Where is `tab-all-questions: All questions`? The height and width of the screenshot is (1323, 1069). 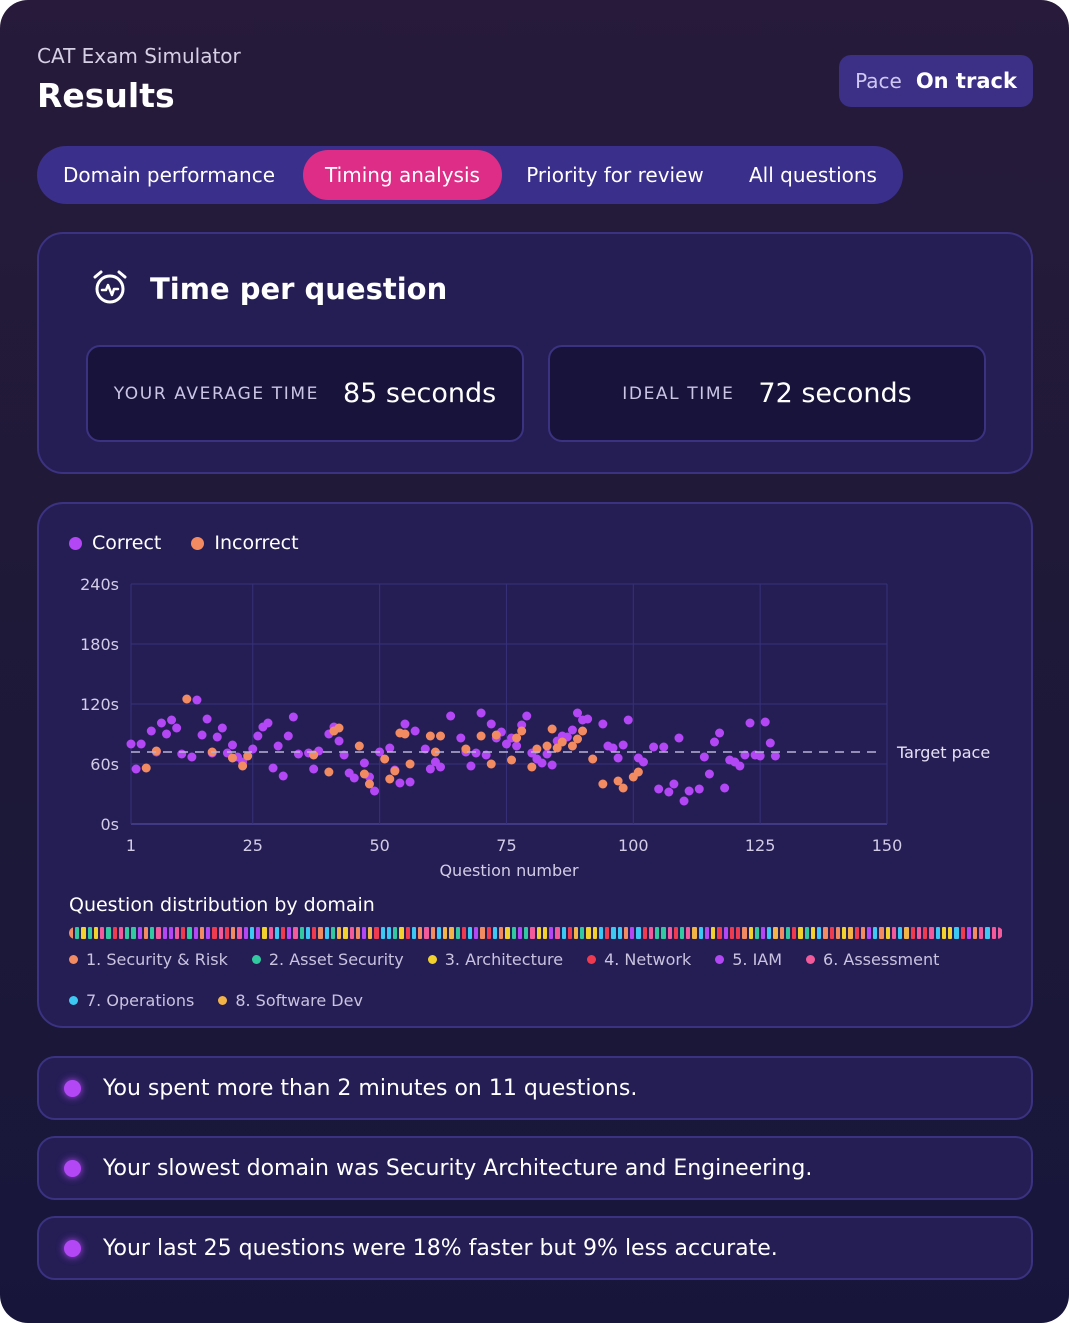
tab-all-questions: All questions is located at coordinates (813, 175).